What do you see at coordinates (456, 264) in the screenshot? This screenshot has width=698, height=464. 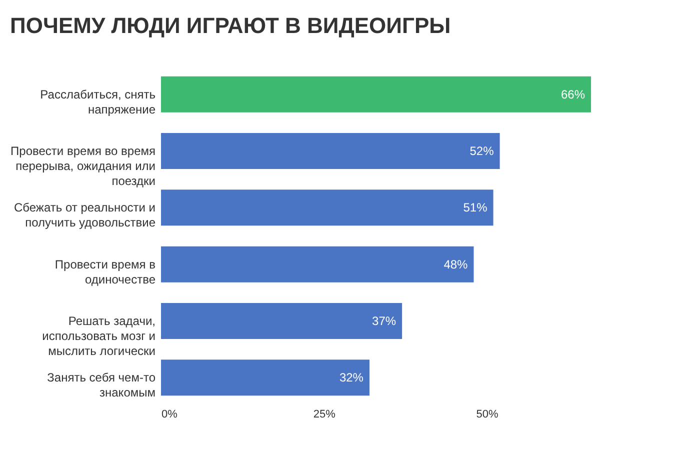 I see `data-label: 48%` at bounding box center [456, 264].